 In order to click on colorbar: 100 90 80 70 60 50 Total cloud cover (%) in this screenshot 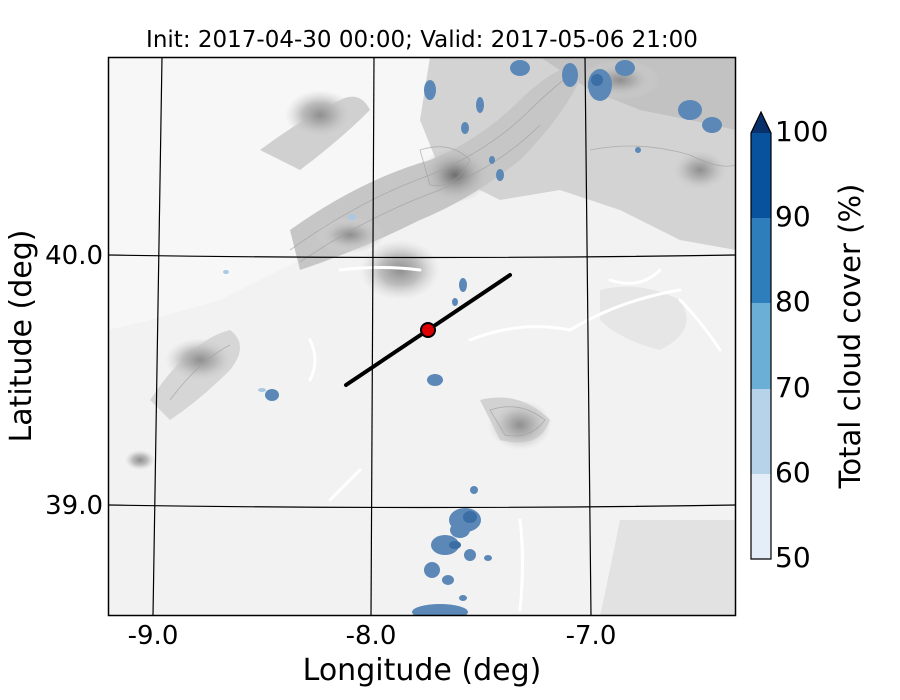, I will do `click(808, 342)`.